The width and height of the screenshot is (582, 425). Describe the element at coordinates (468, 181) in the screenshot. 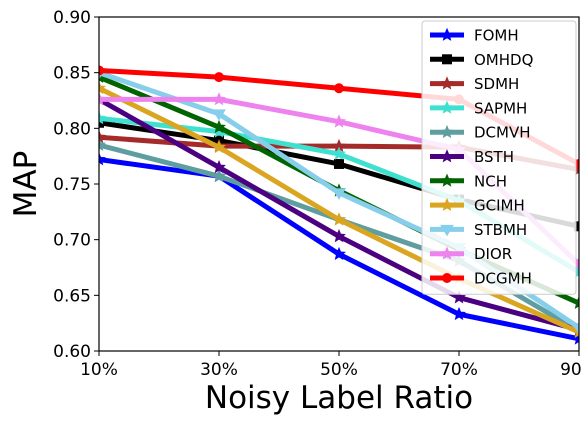

I see `legend-item: NCH` at that location.